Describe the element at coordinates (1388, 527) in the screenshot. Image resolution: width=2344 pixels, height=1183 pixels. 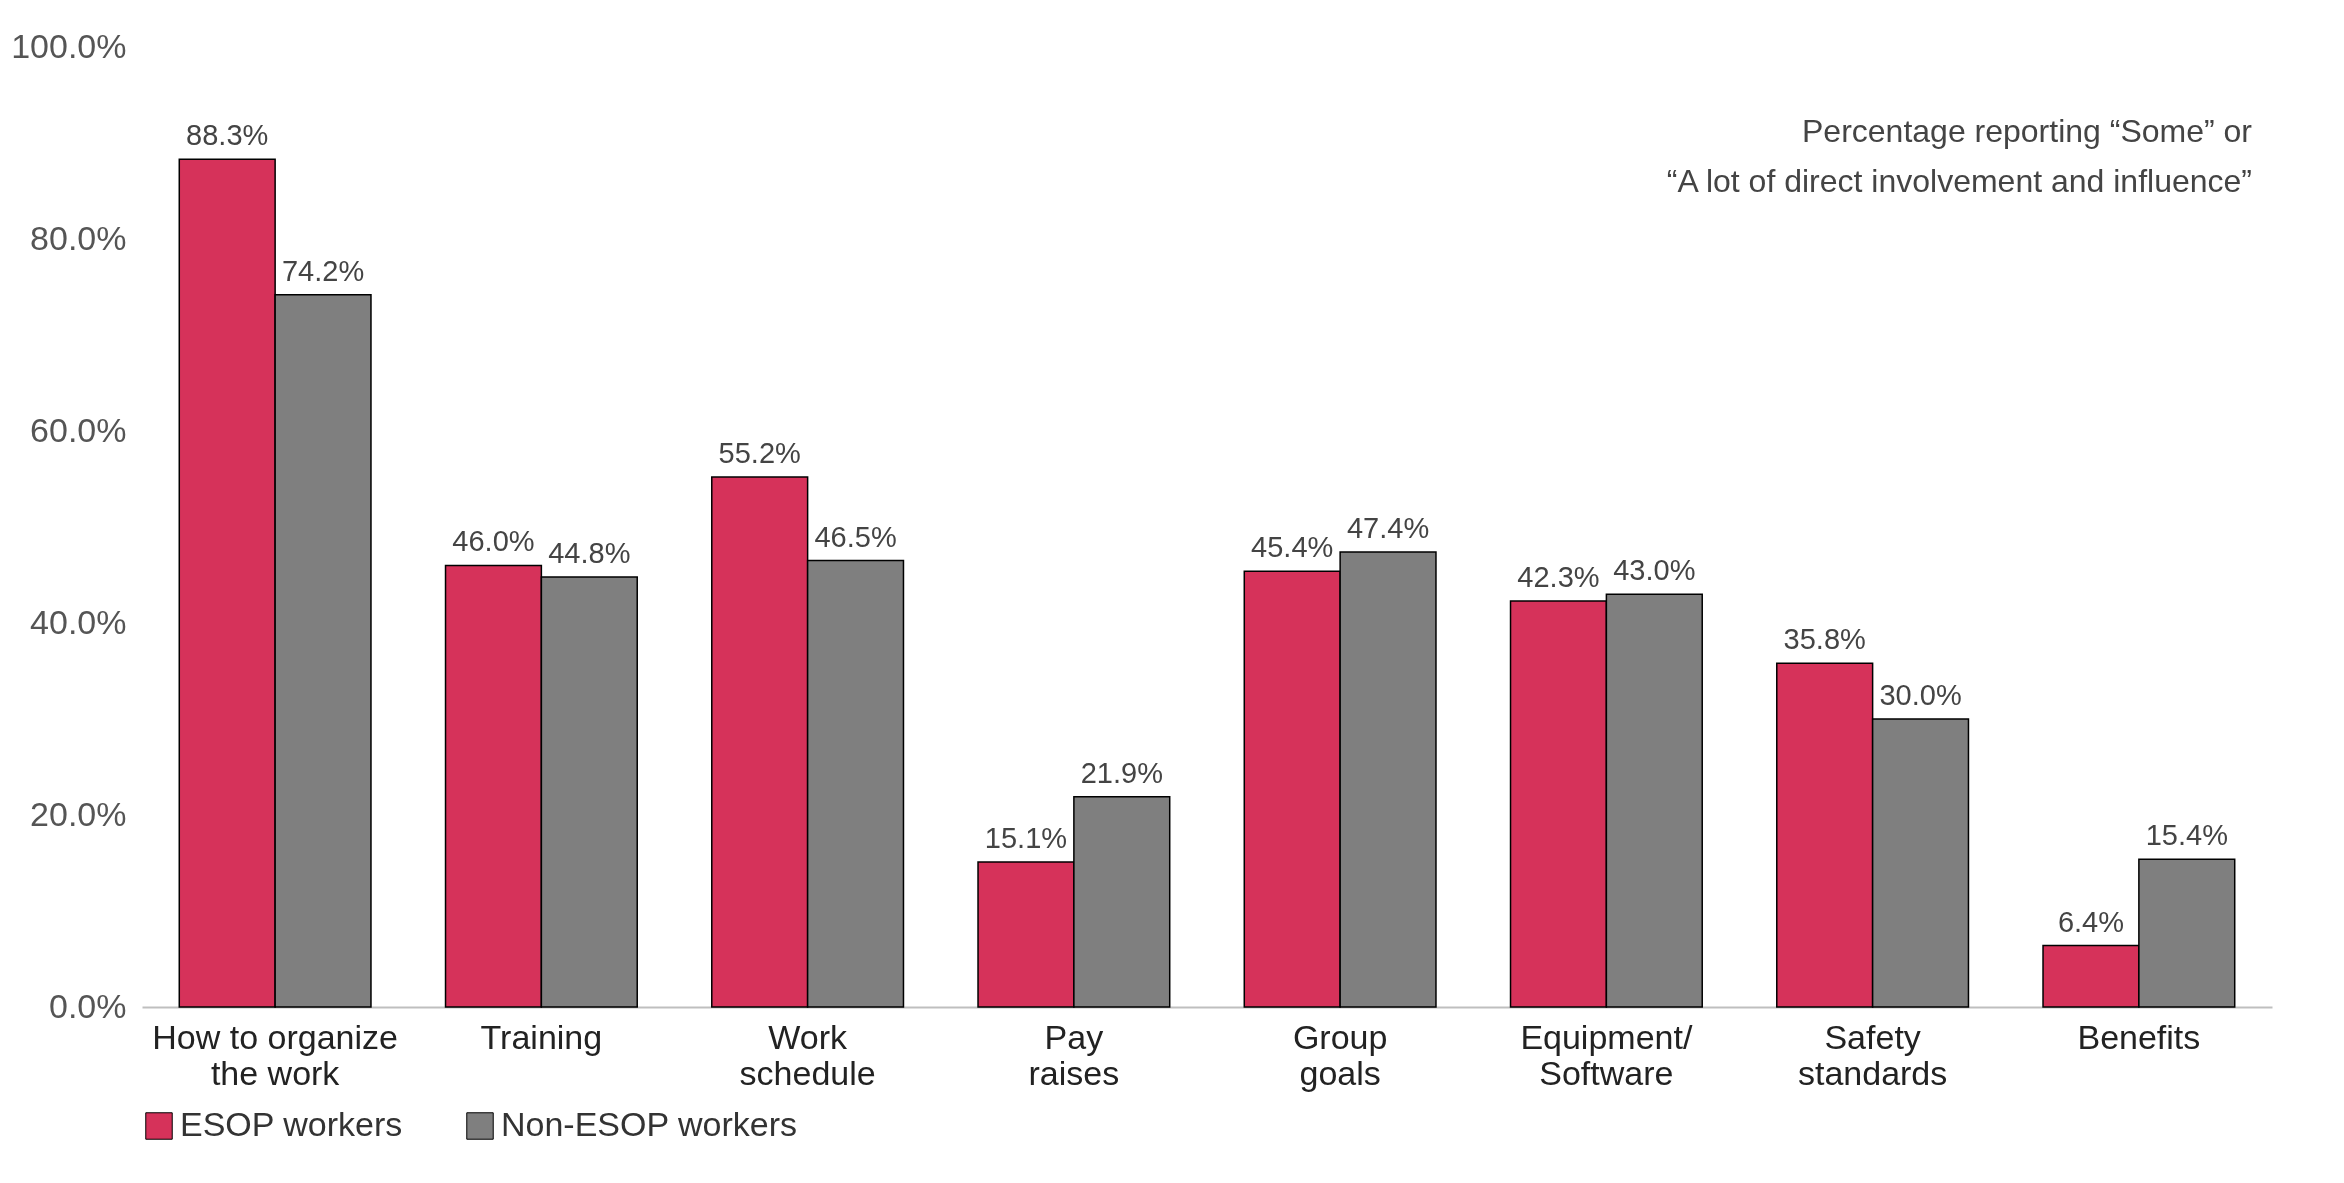
I see `data-label: 47.4%` at that location.